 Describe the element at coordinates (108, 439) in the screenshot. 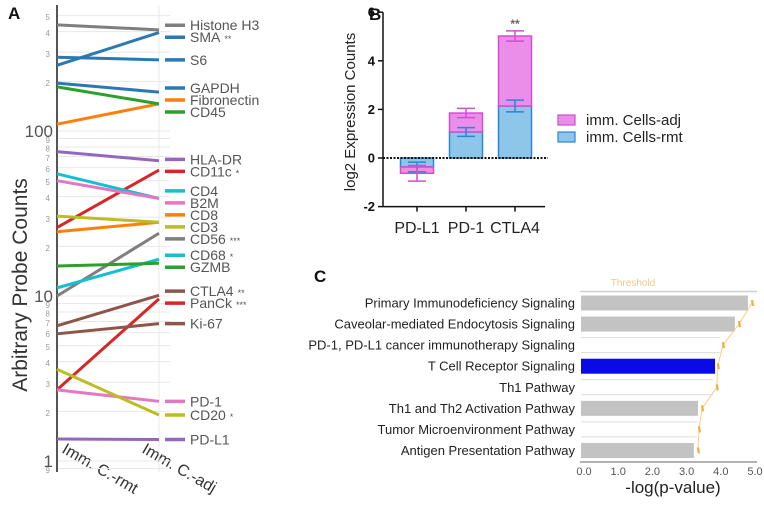

I see `series-line-pd-l1` at that location.